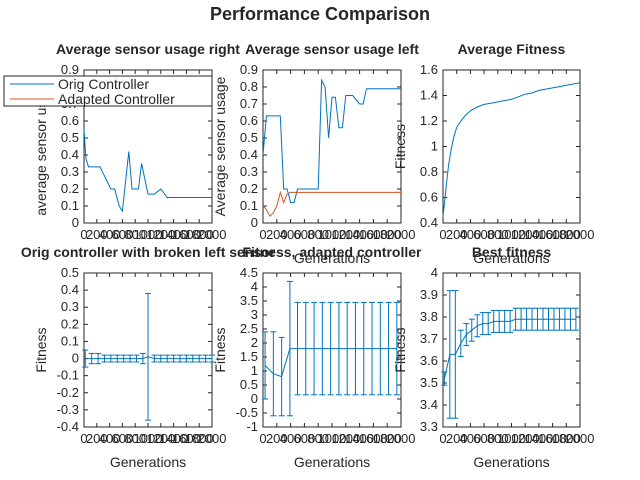 The image size is (640, 480). I want to click on y-tick-label: 0.6, so click(70, 120).